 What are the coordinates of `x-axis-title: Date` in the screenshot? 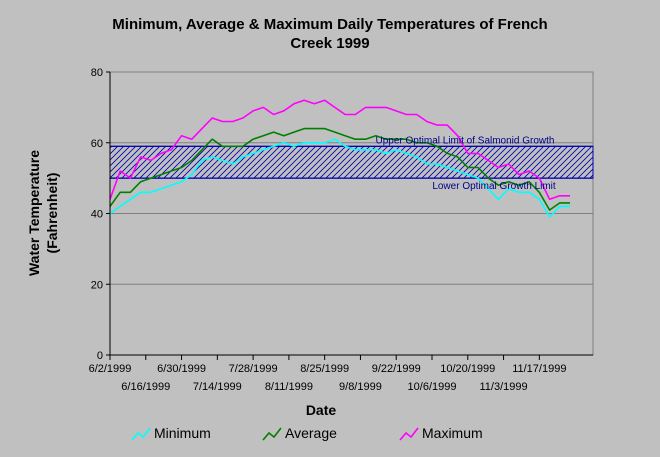 It's located at (321, 410).